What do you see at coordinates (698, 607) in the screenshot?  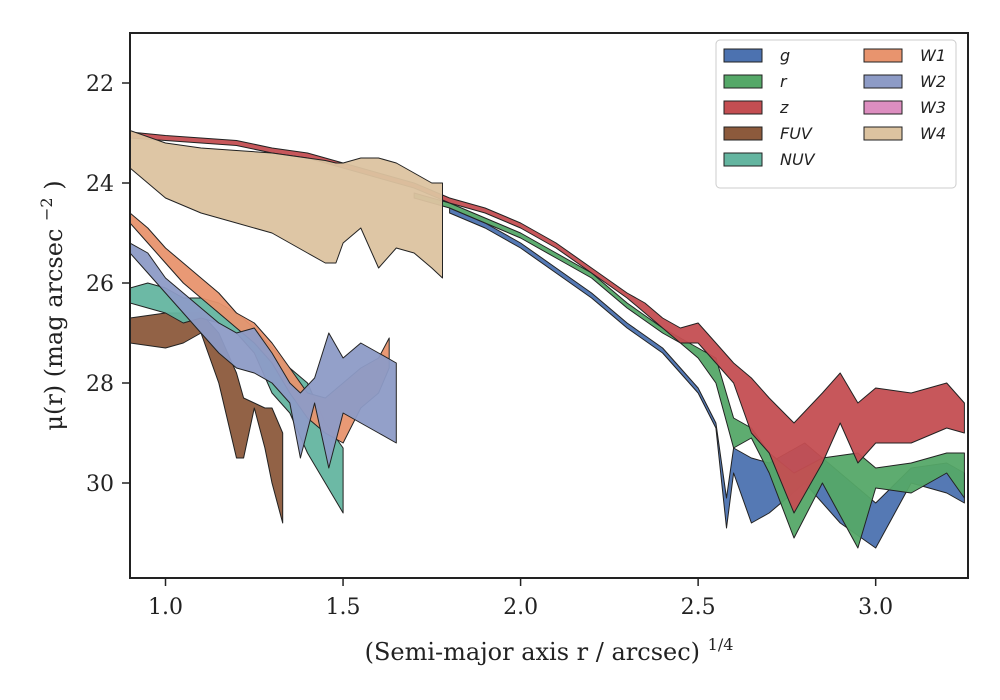 I see `x-tick-label: 2.5` at bounding box center [698, 607].